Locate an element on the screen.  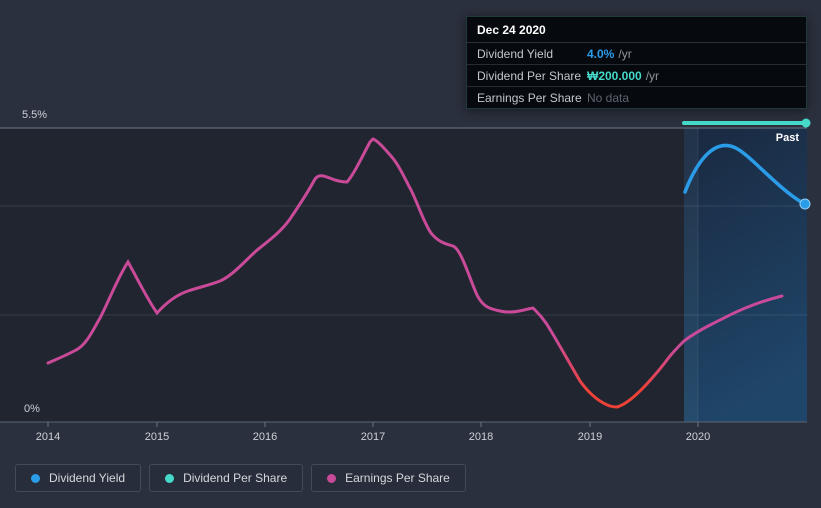
x-tick-2015: 2015 is located at coordinates (157, 437).